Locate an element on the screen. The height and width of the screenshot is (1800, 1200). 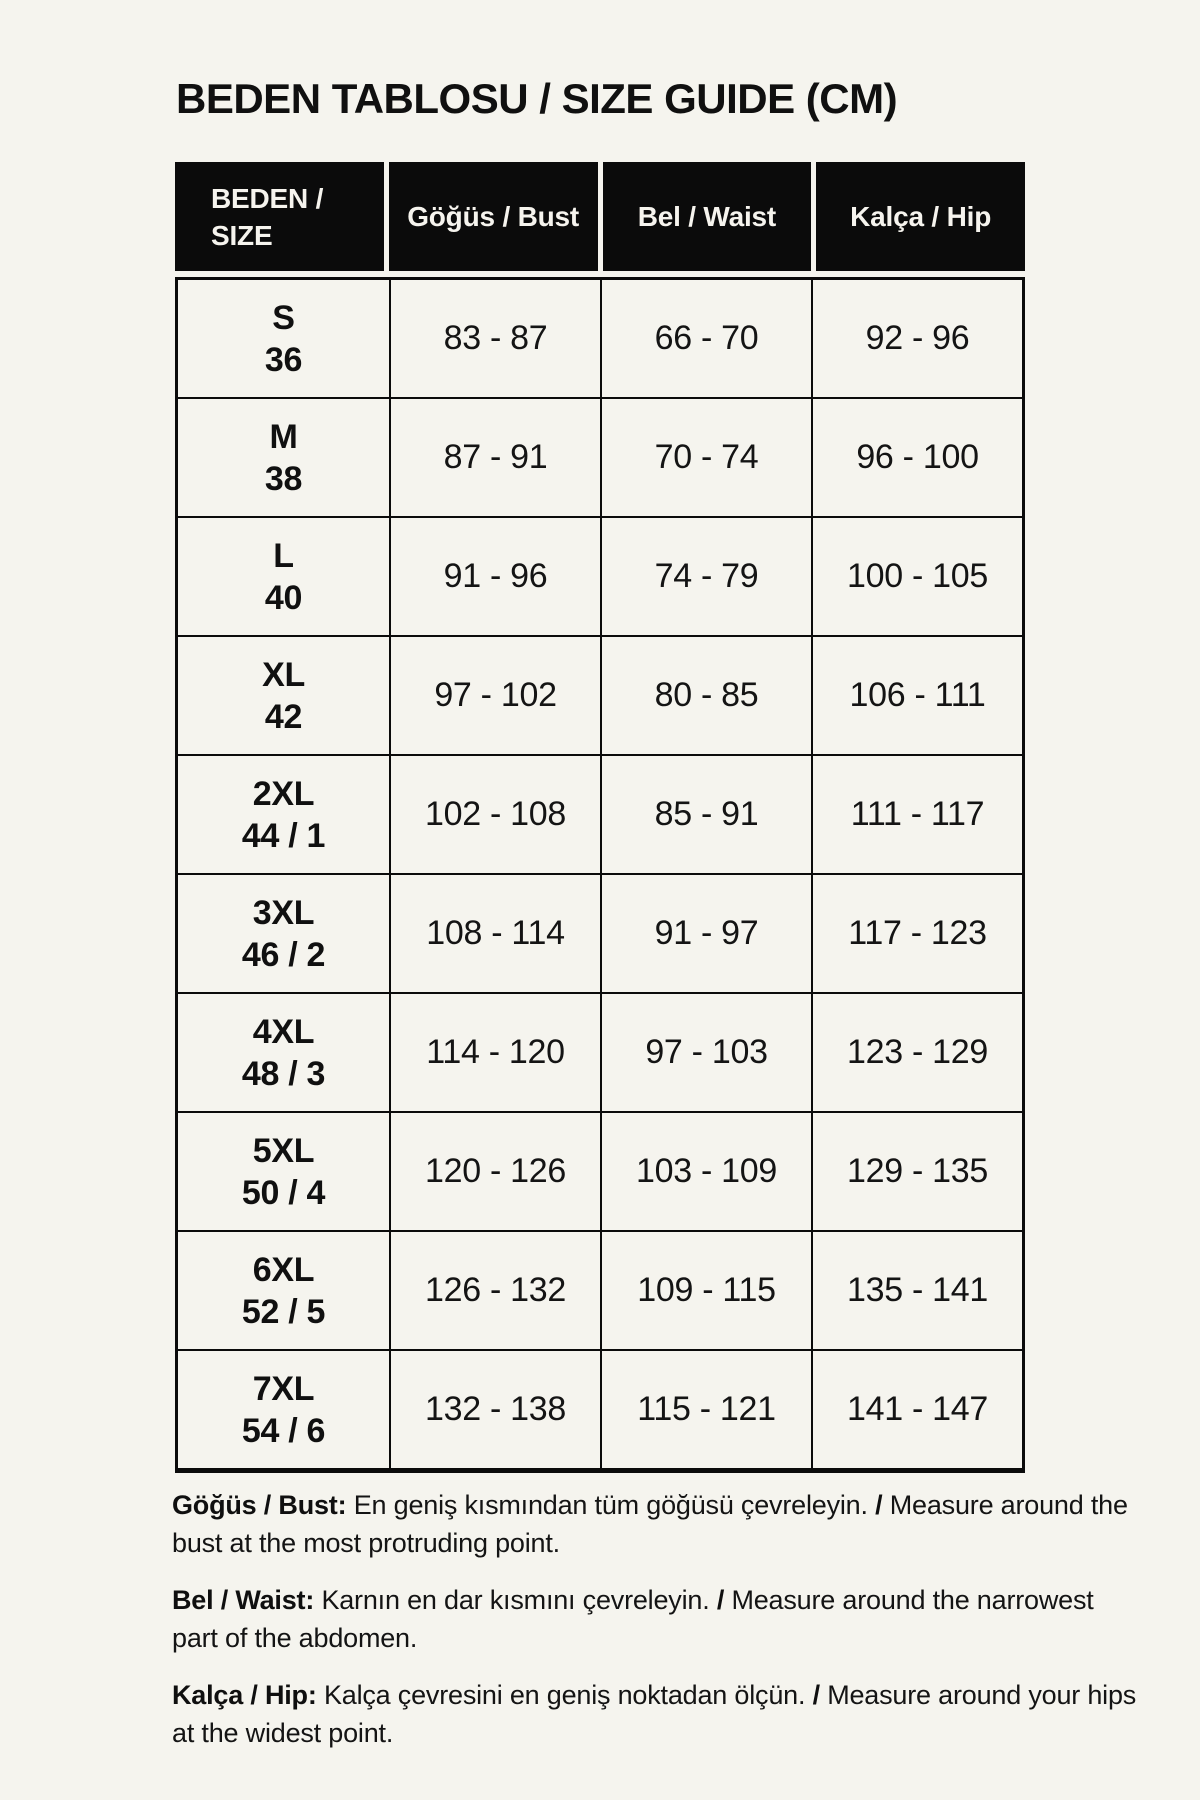
size-cell: 4XL 48 / 3 is located at coordinates (283, 1052).